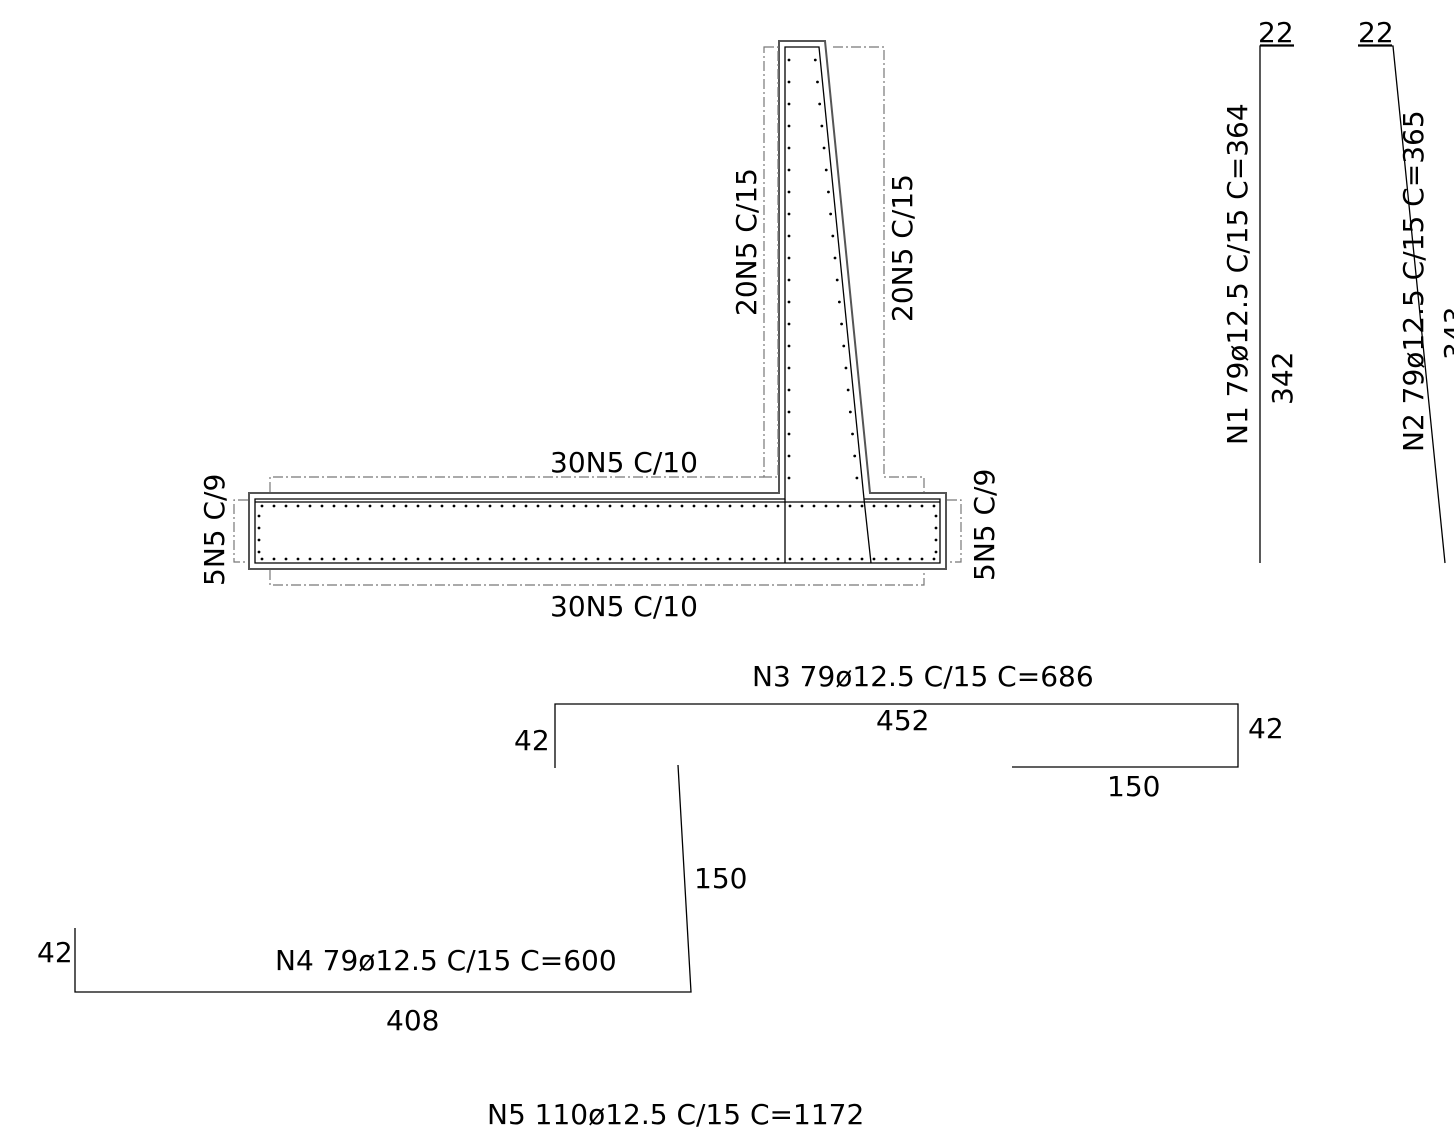  Describe the element at coordinates (624, 462) in the screenshot. I see `label-base-top: 30N5 C/10` at that location.